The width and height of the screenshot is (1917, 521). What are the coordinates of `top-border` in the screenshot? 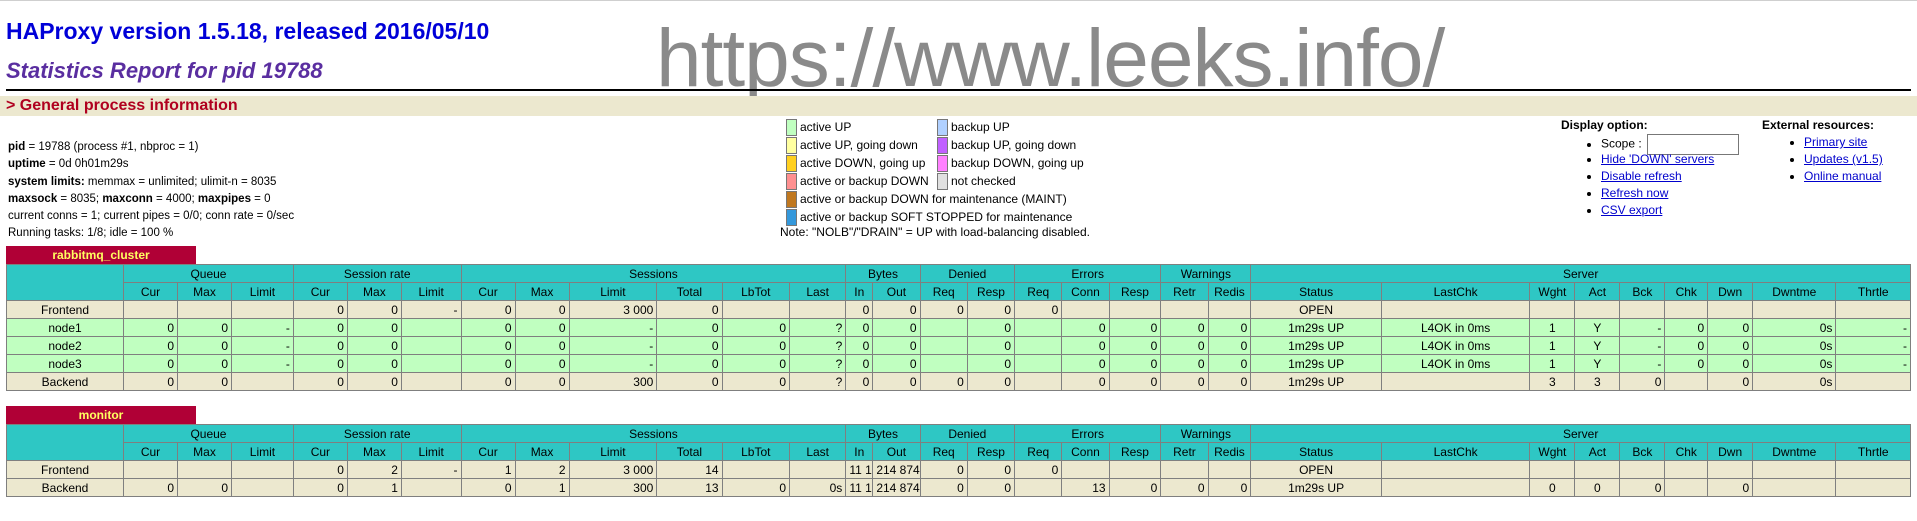 It's located at (958, 0).